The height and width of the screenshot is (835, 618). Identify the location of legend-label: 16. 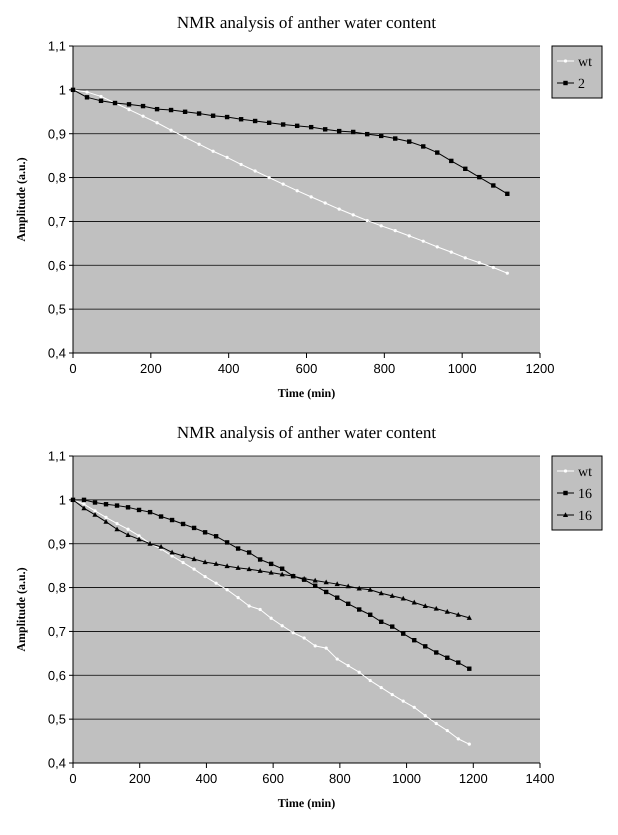
(585, 516).